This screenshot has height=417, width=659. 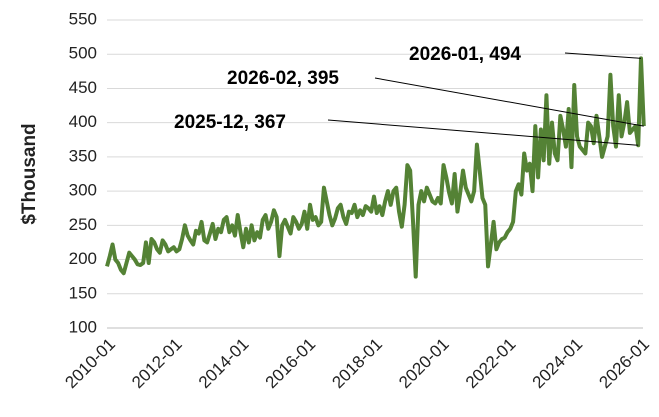 I want to click on y-axis-label: $Thousand, so click(x=29, y=173).